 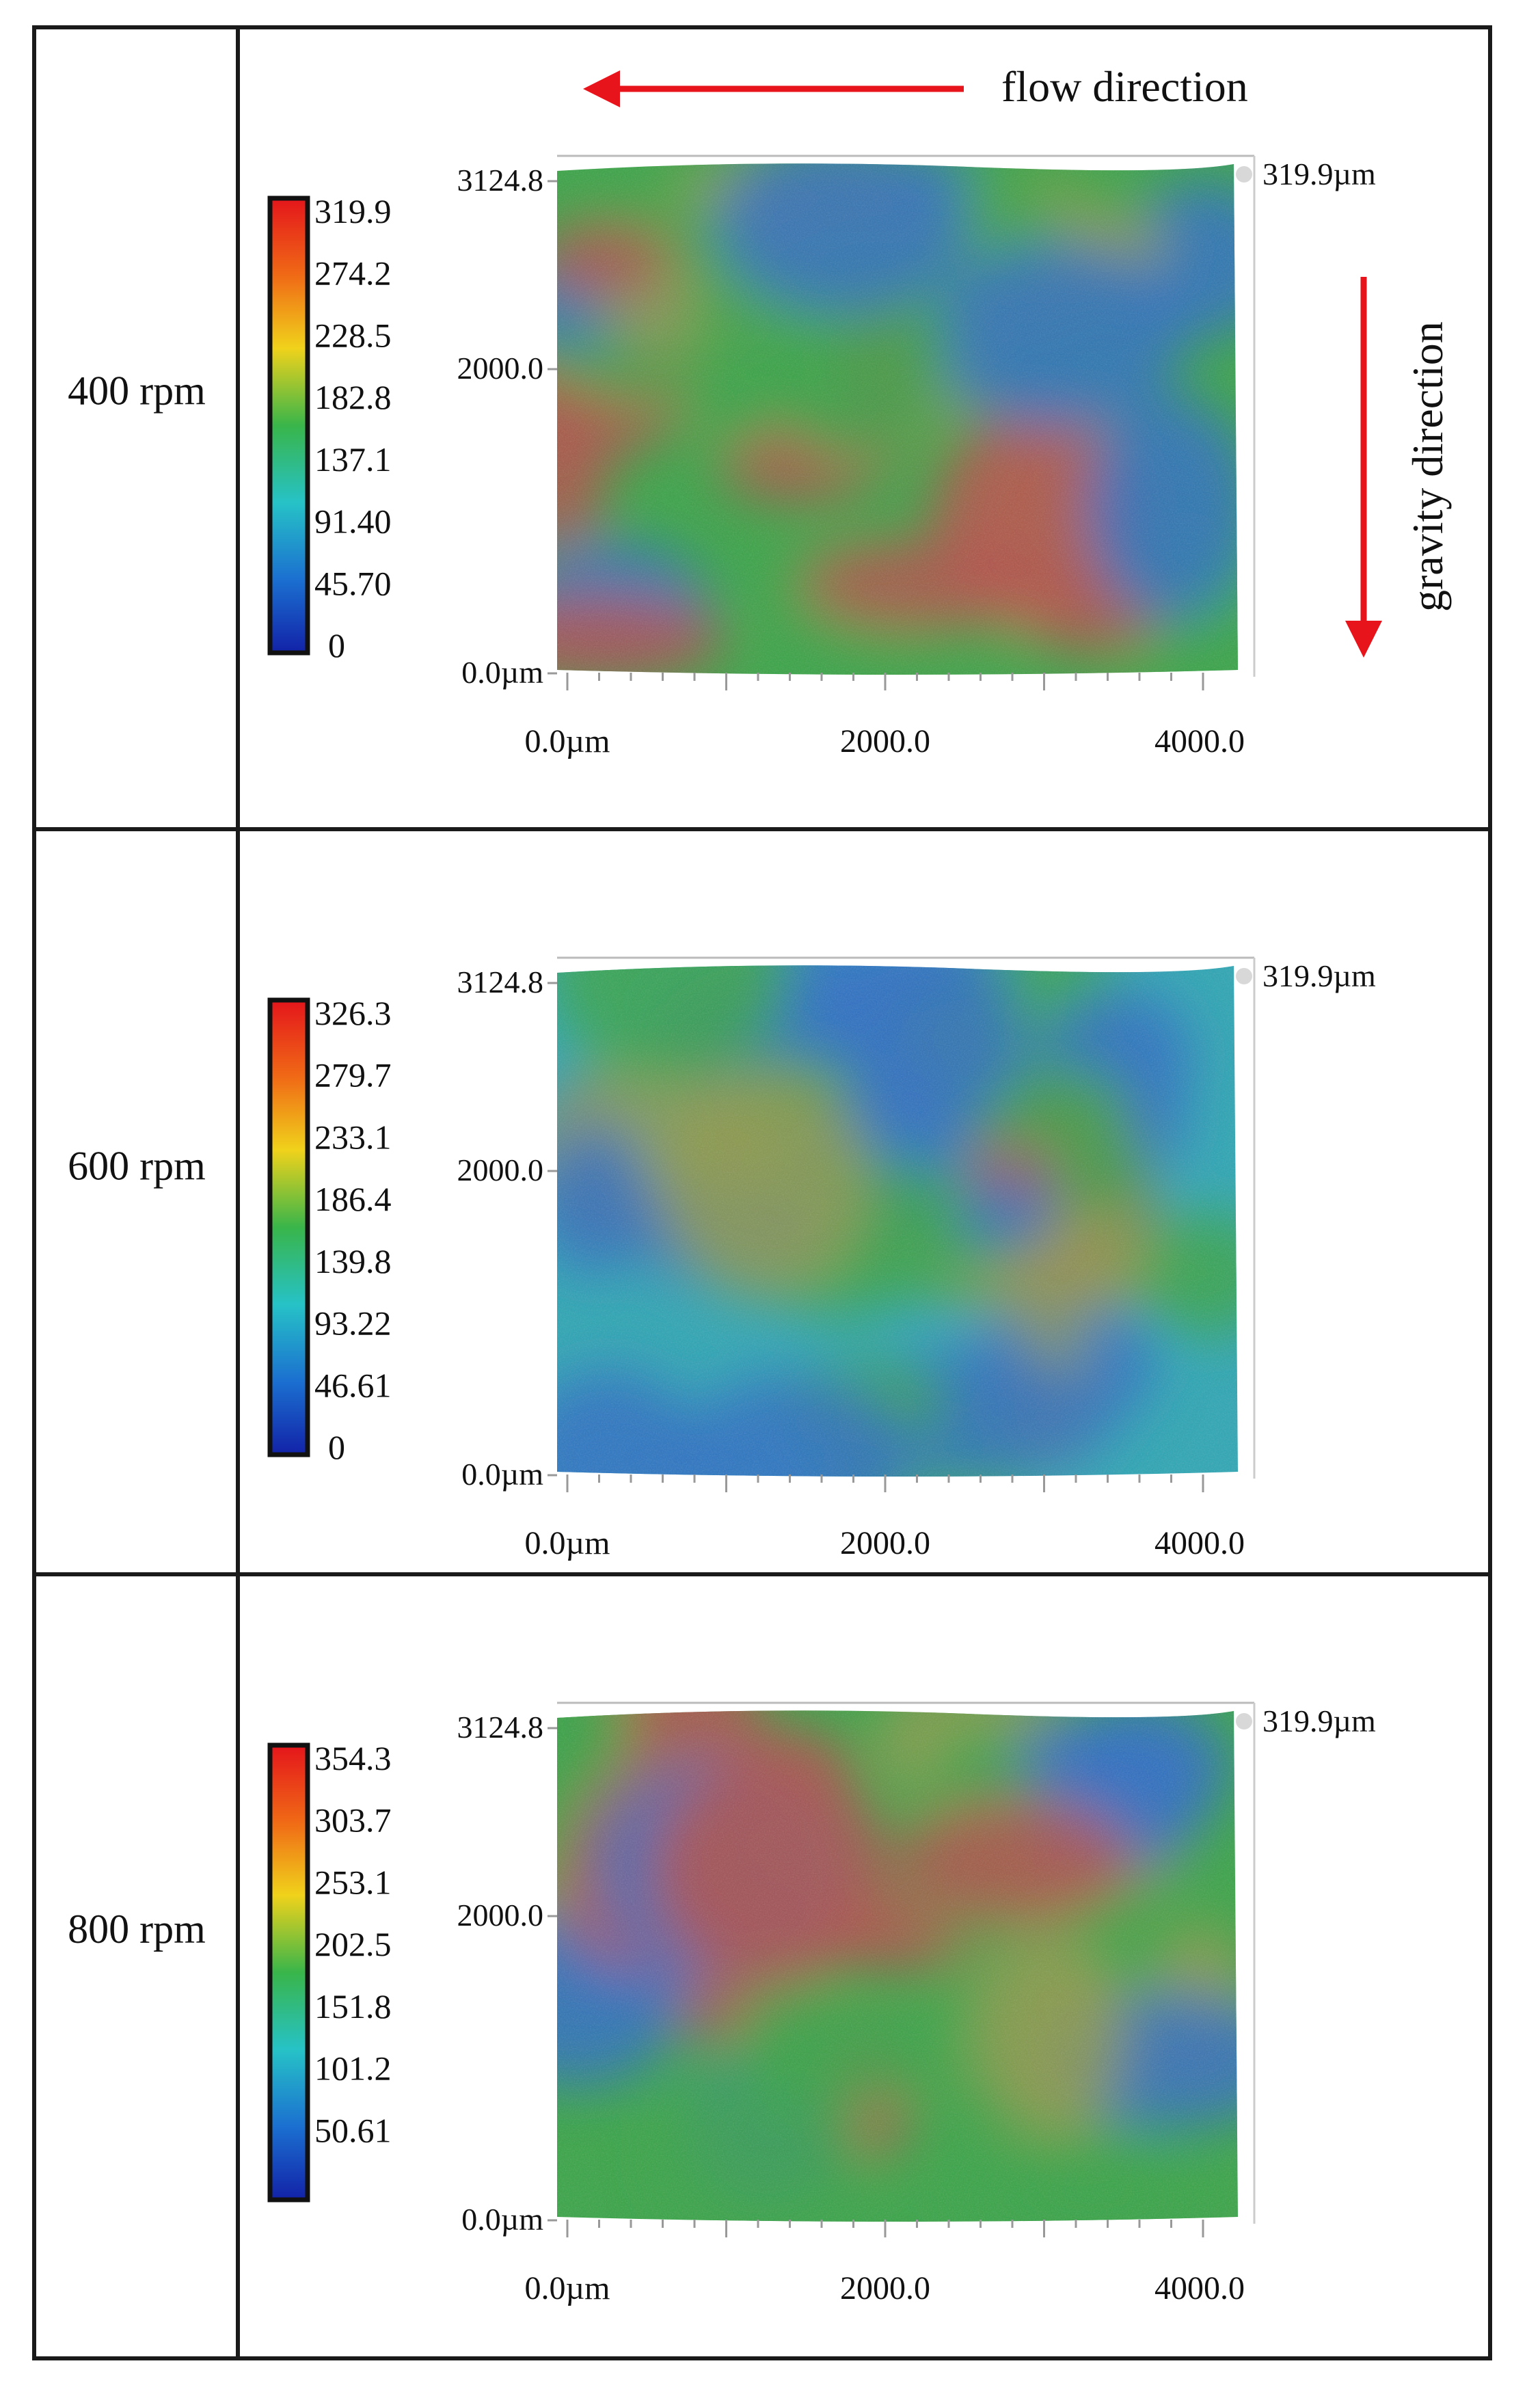 What do you see at coordinates (353, 2068) in the screenshot?
I see `colorbar-tick-label: 101.2` at bounding box center [353, 2068].